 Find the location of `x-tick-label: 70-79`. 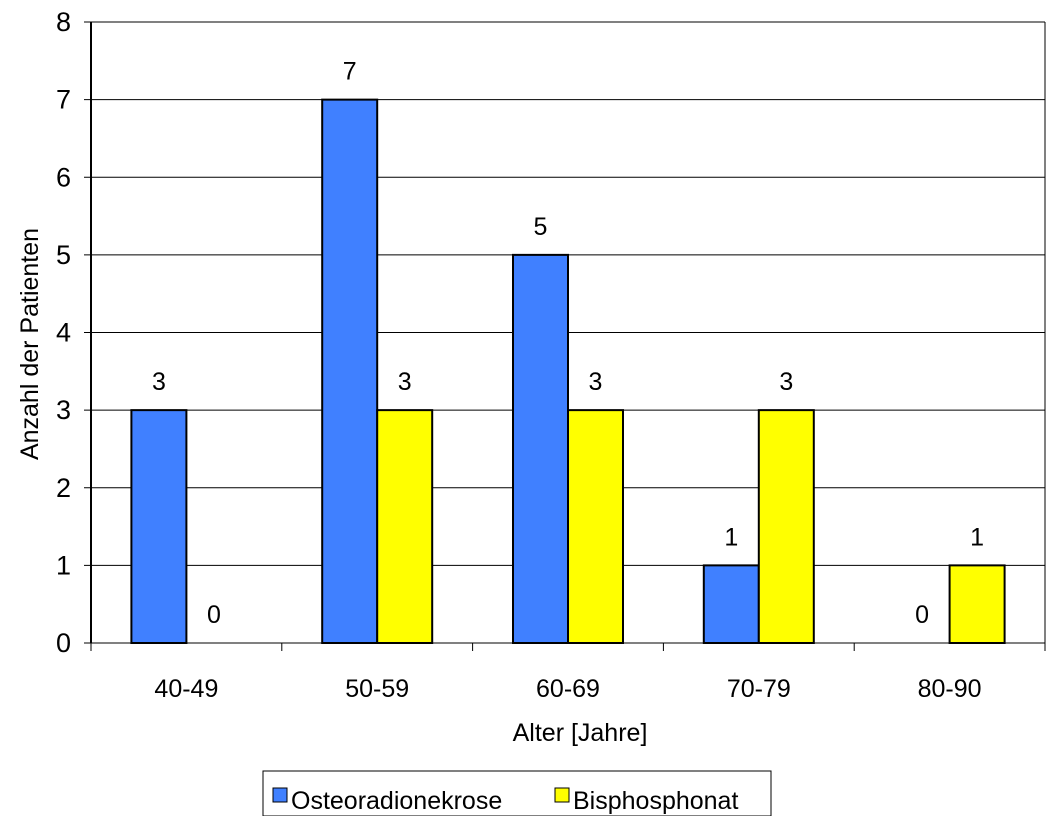

x-tick-label: 70-79 is located at coordinates (759, 689).